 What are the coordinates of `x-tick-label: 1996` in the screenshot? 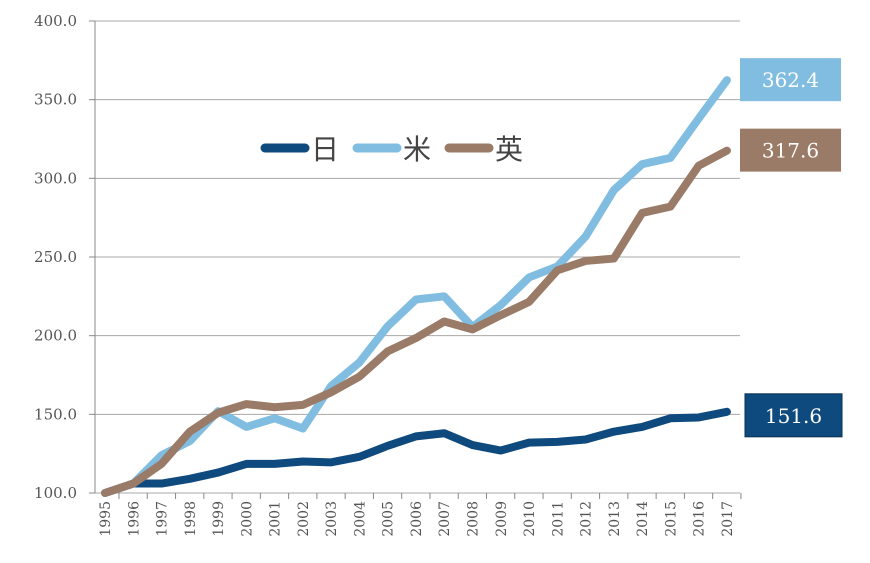 It's located at (134, 519).